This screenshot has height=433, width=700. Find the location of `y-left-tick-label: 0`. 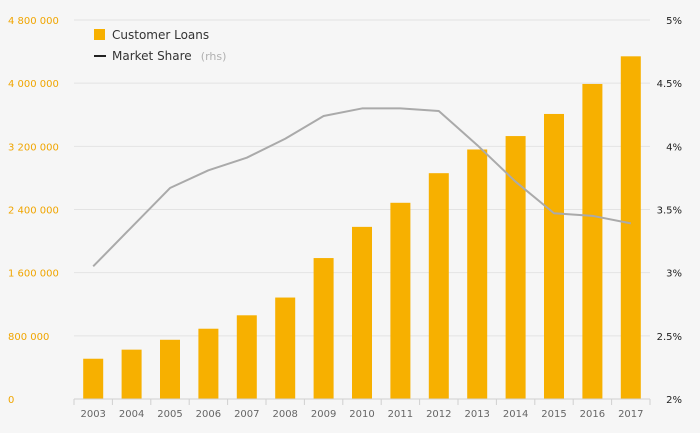

y-left-tick-label: 0 is located at coordinates (11, 400).